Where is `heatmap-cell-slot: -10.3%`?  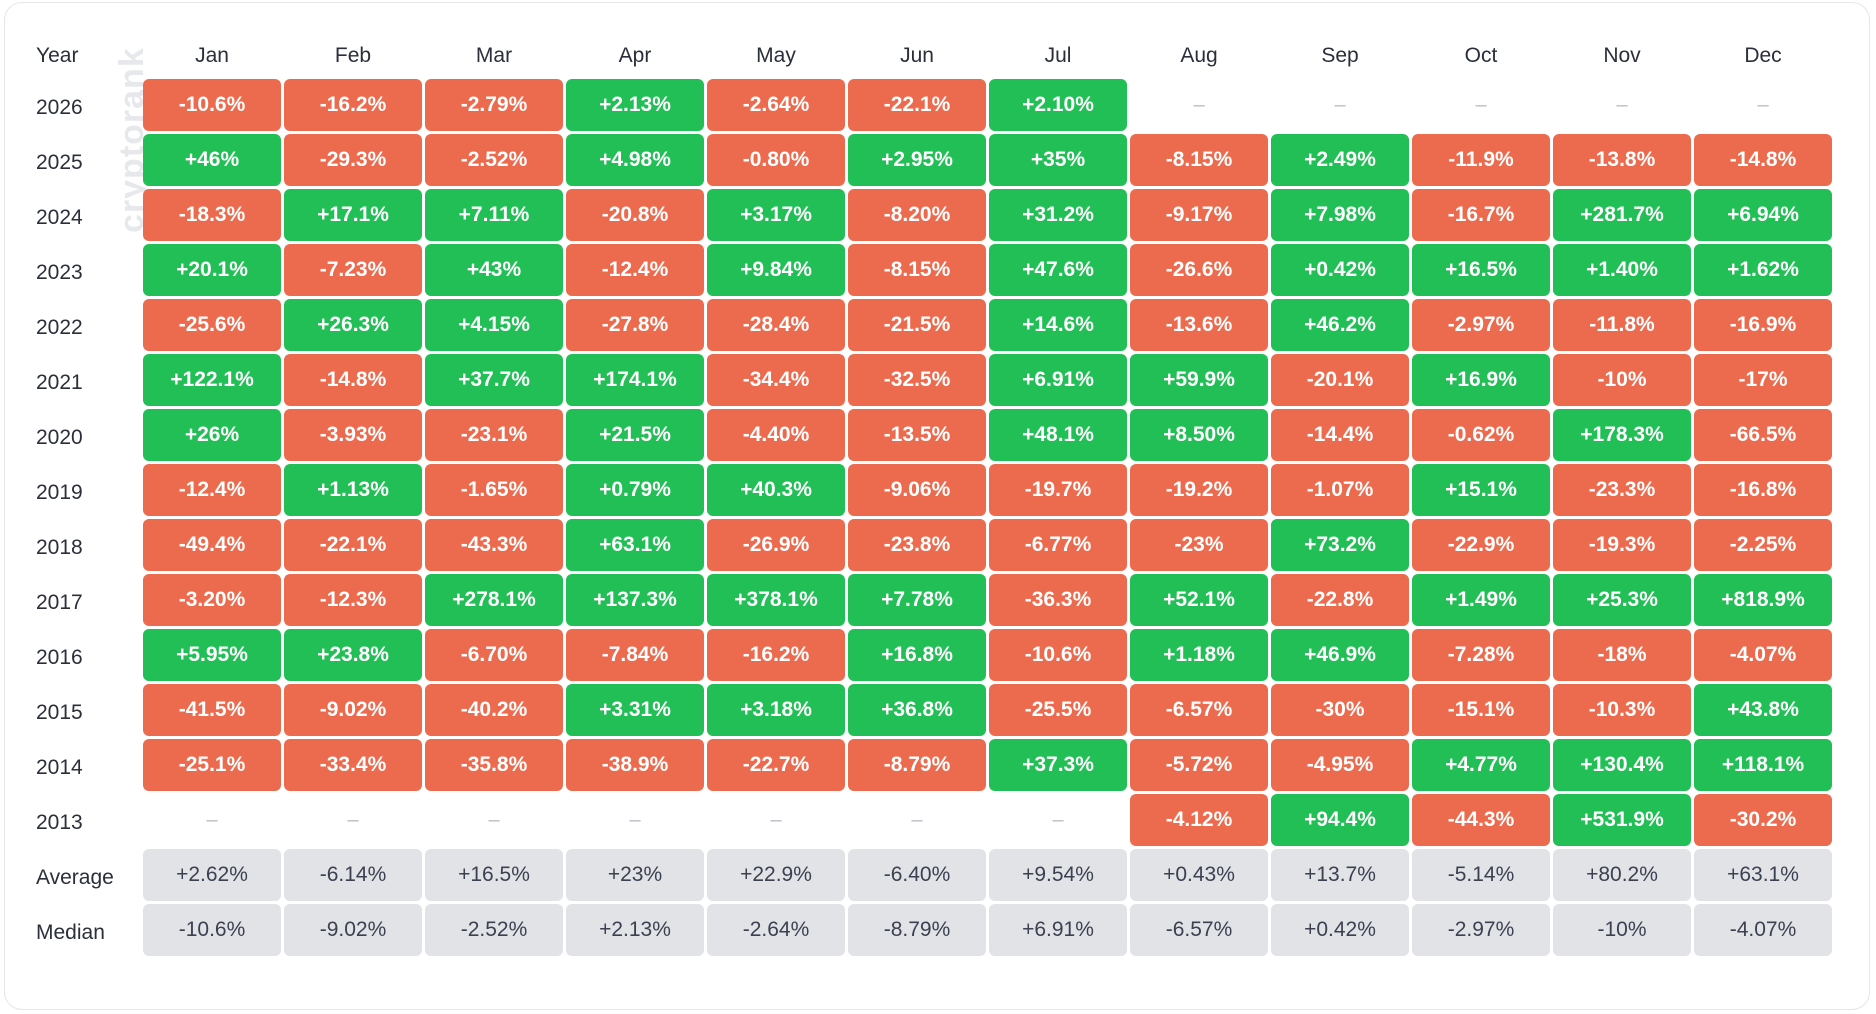 heatmap-cell-slot: -10.3% is located at coordinates (1622, 710).